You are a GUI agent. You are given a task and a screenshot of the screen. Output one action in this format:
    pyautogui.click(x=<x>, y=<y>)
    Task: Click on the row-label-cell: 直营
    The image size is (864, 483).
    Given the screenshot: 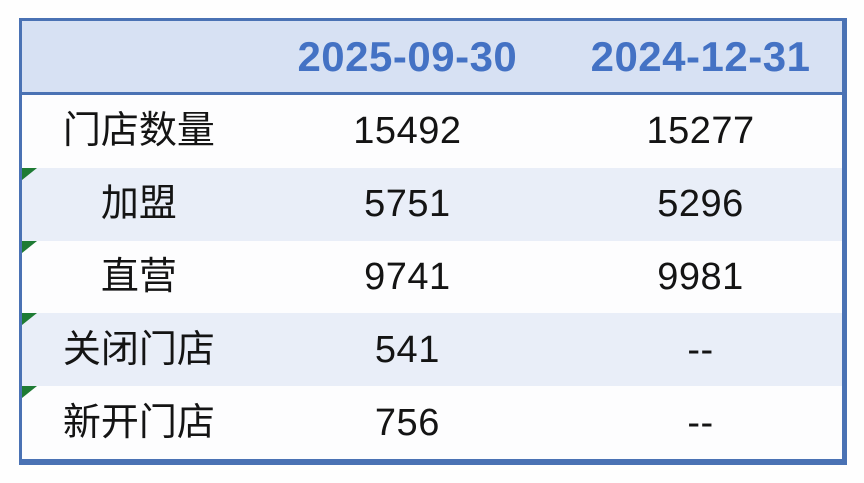 What is the action you would take?
    pyautogui.click(x=138, y=276)
    